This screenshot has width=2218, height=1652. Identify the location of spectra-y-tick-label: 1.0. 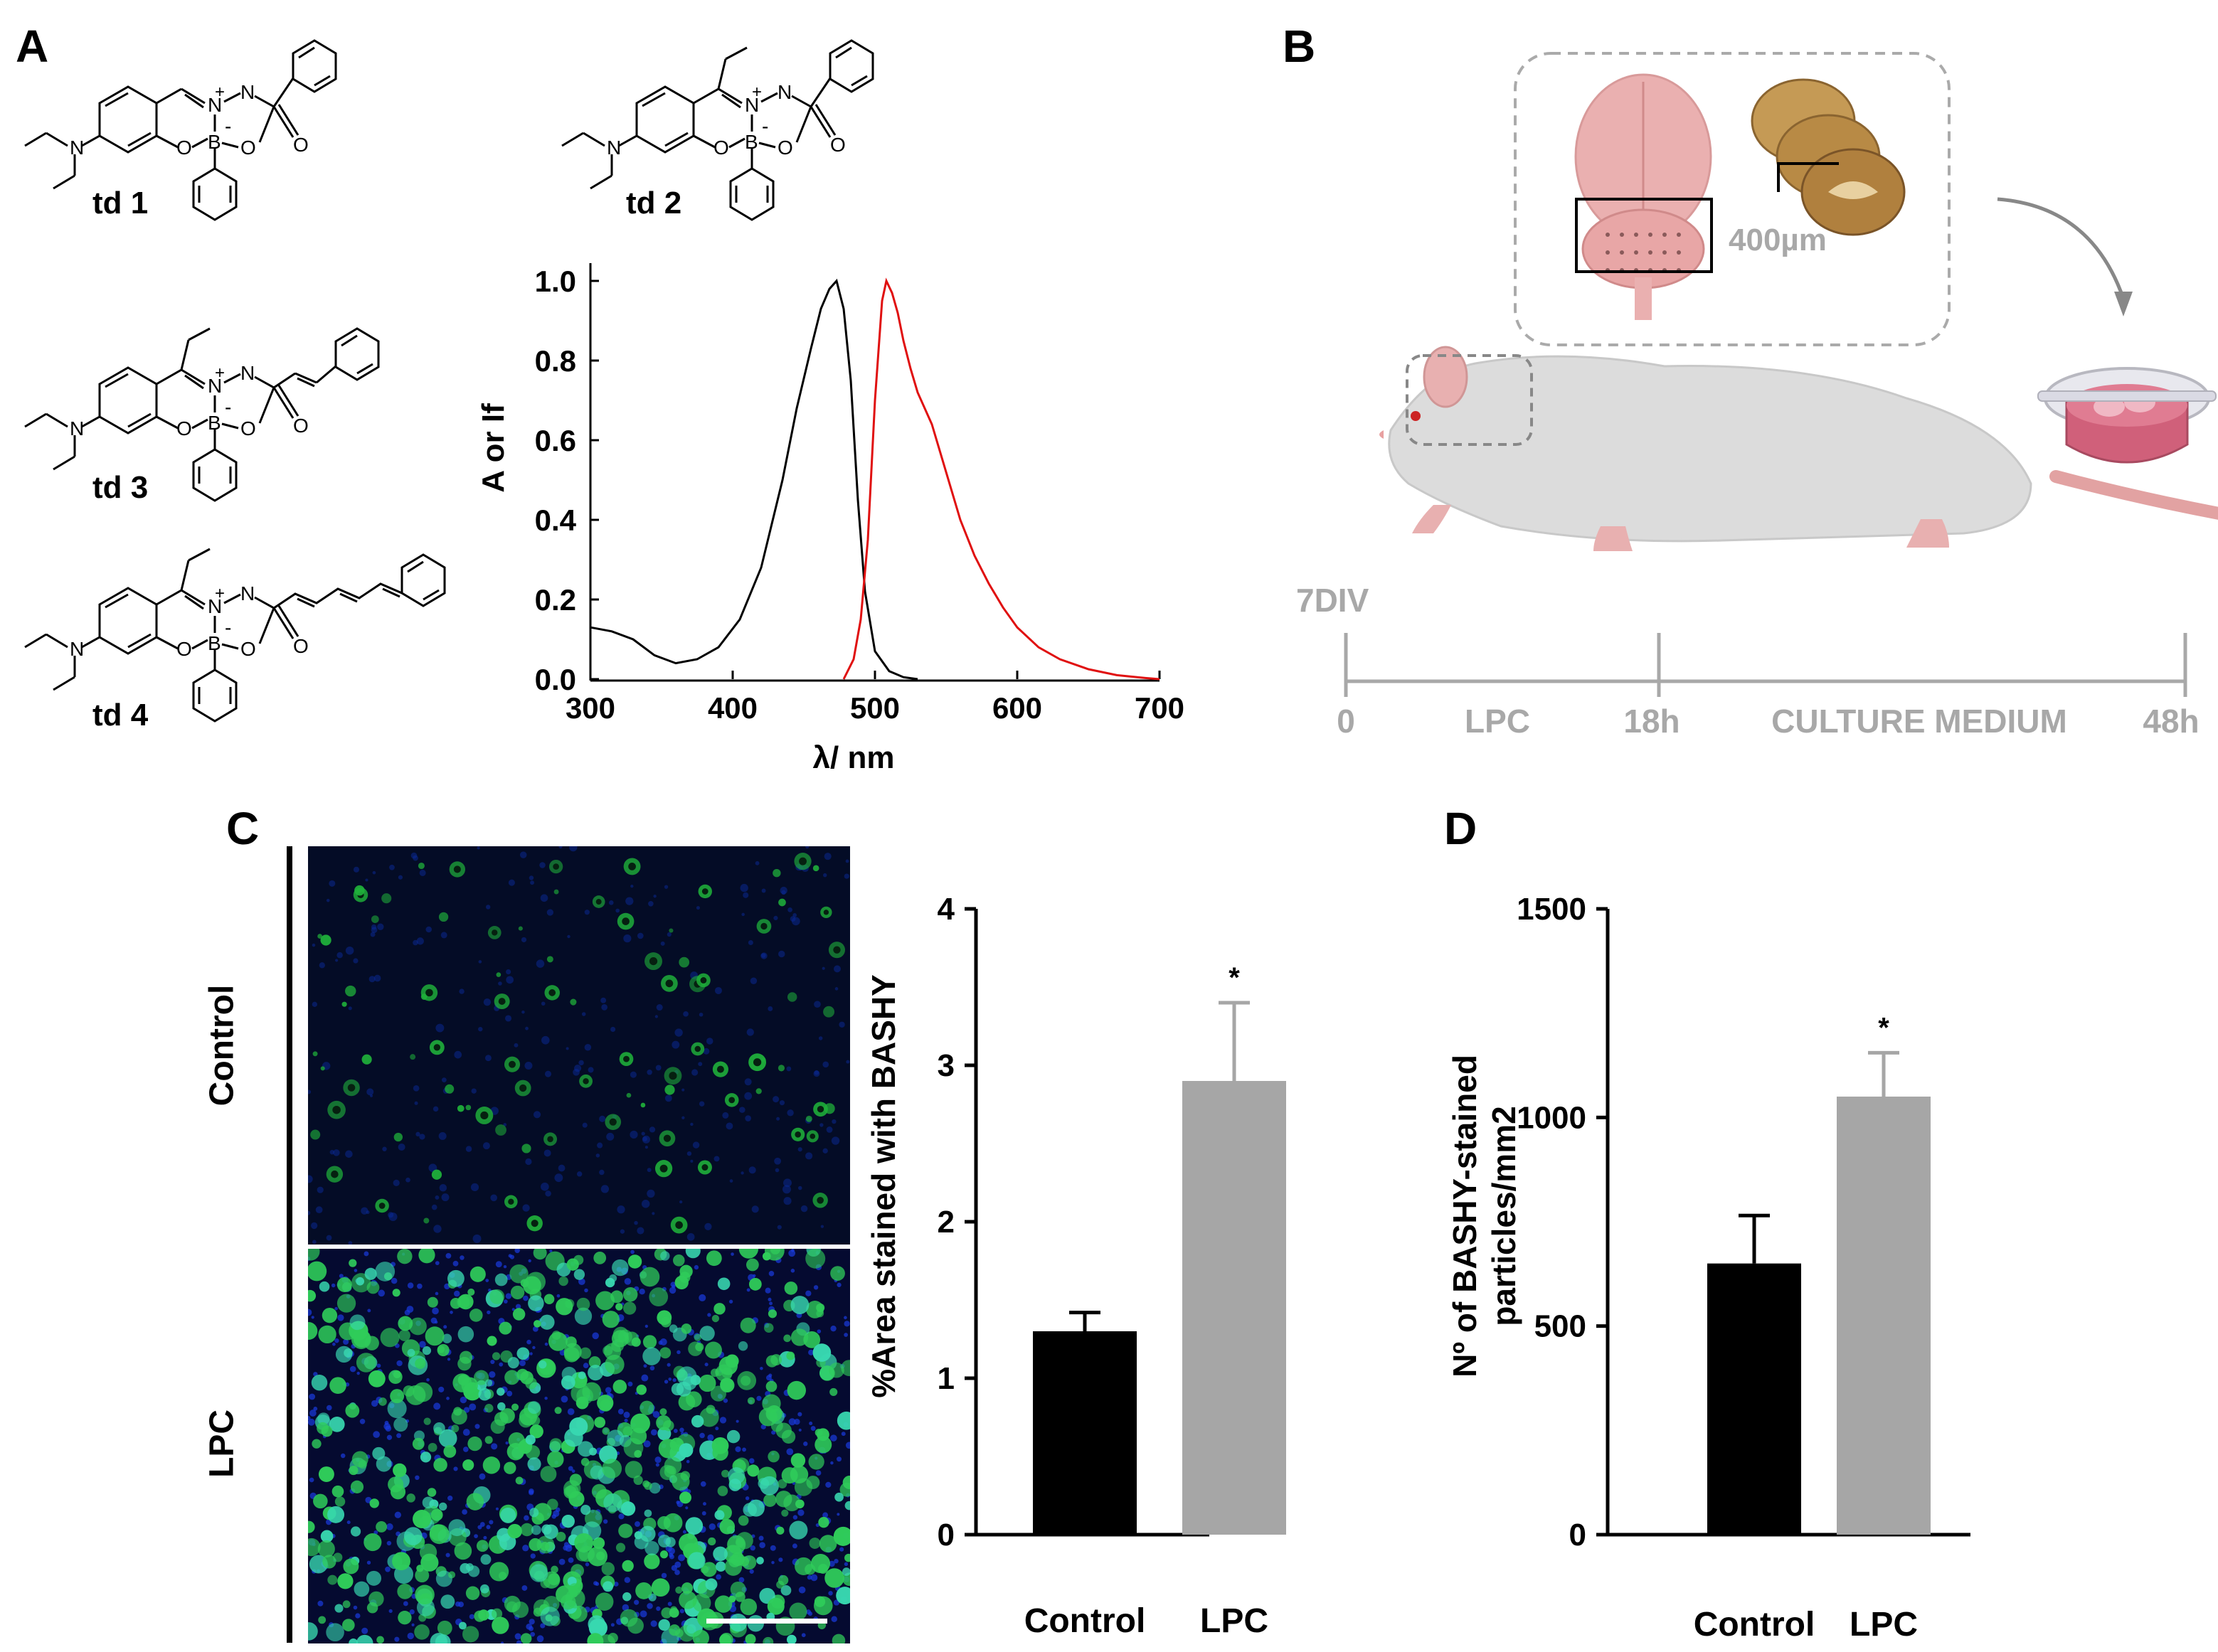
(555, 281).